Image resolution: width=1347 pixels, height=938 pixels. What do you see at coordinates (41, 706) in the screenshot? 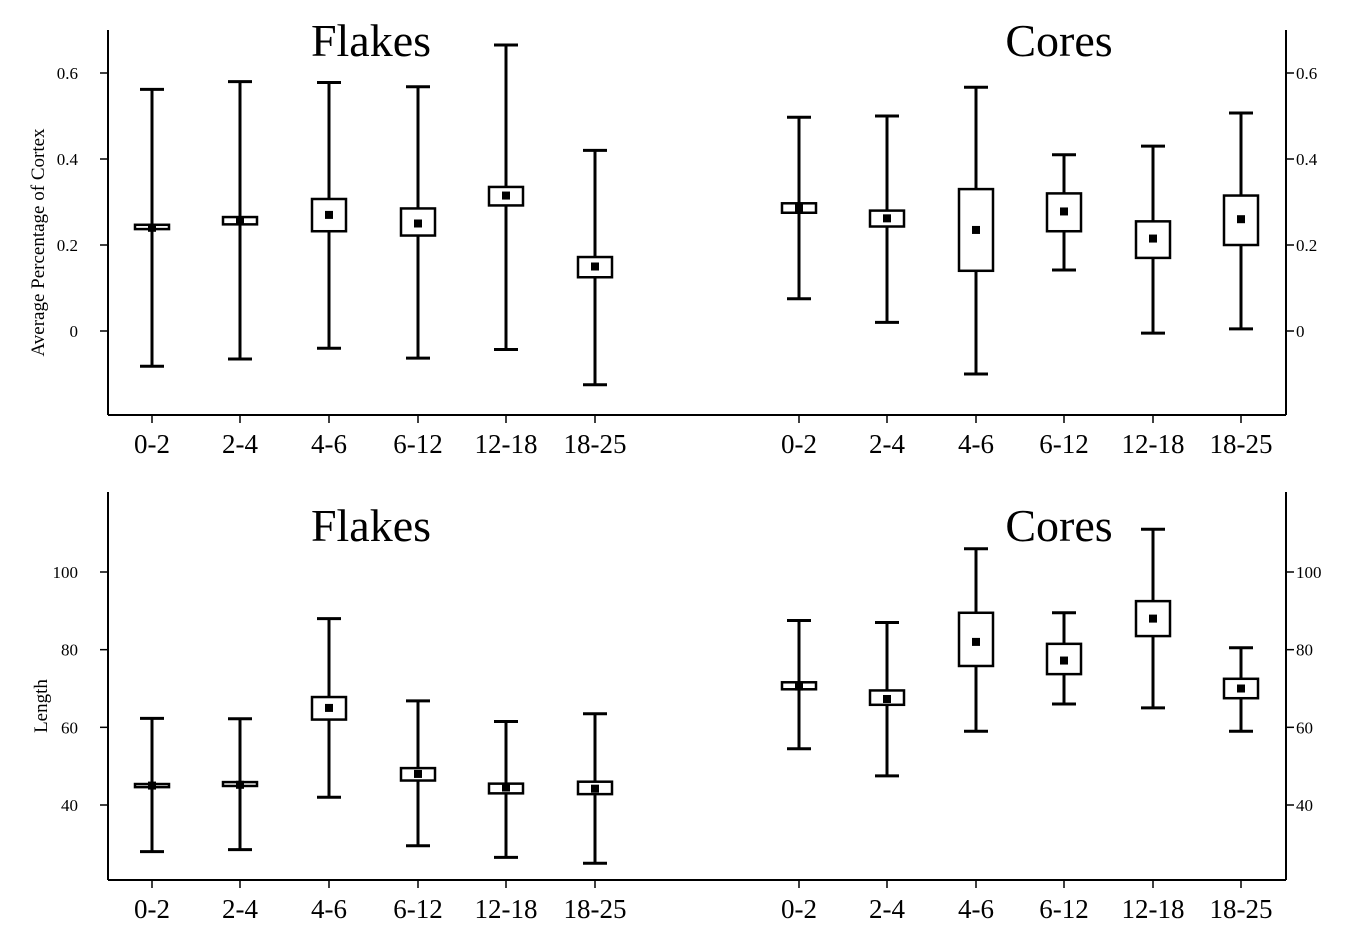
I see `y-axis-label: Length` at bounding box center [41, 706].